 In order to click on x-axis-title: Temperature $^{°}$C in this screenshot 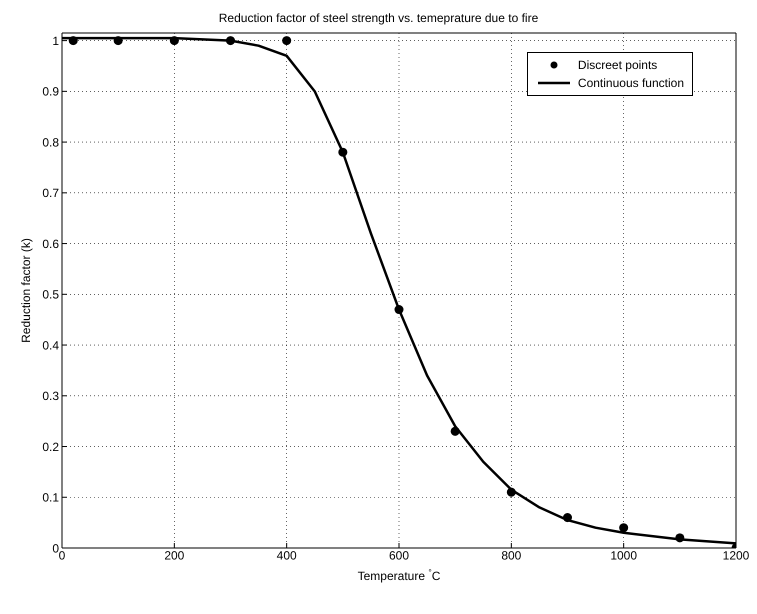, I will do `click(399, 575)`.